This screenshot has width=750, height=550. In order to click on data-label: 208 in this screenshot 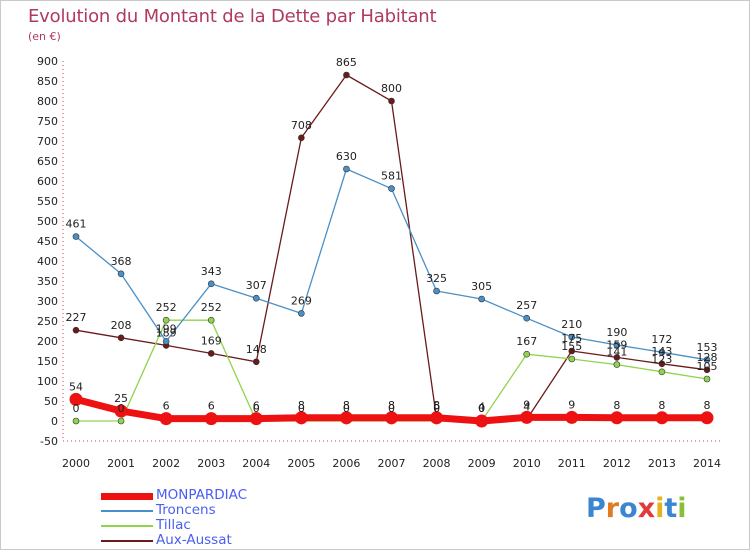, I will do `click(121, 325)`.